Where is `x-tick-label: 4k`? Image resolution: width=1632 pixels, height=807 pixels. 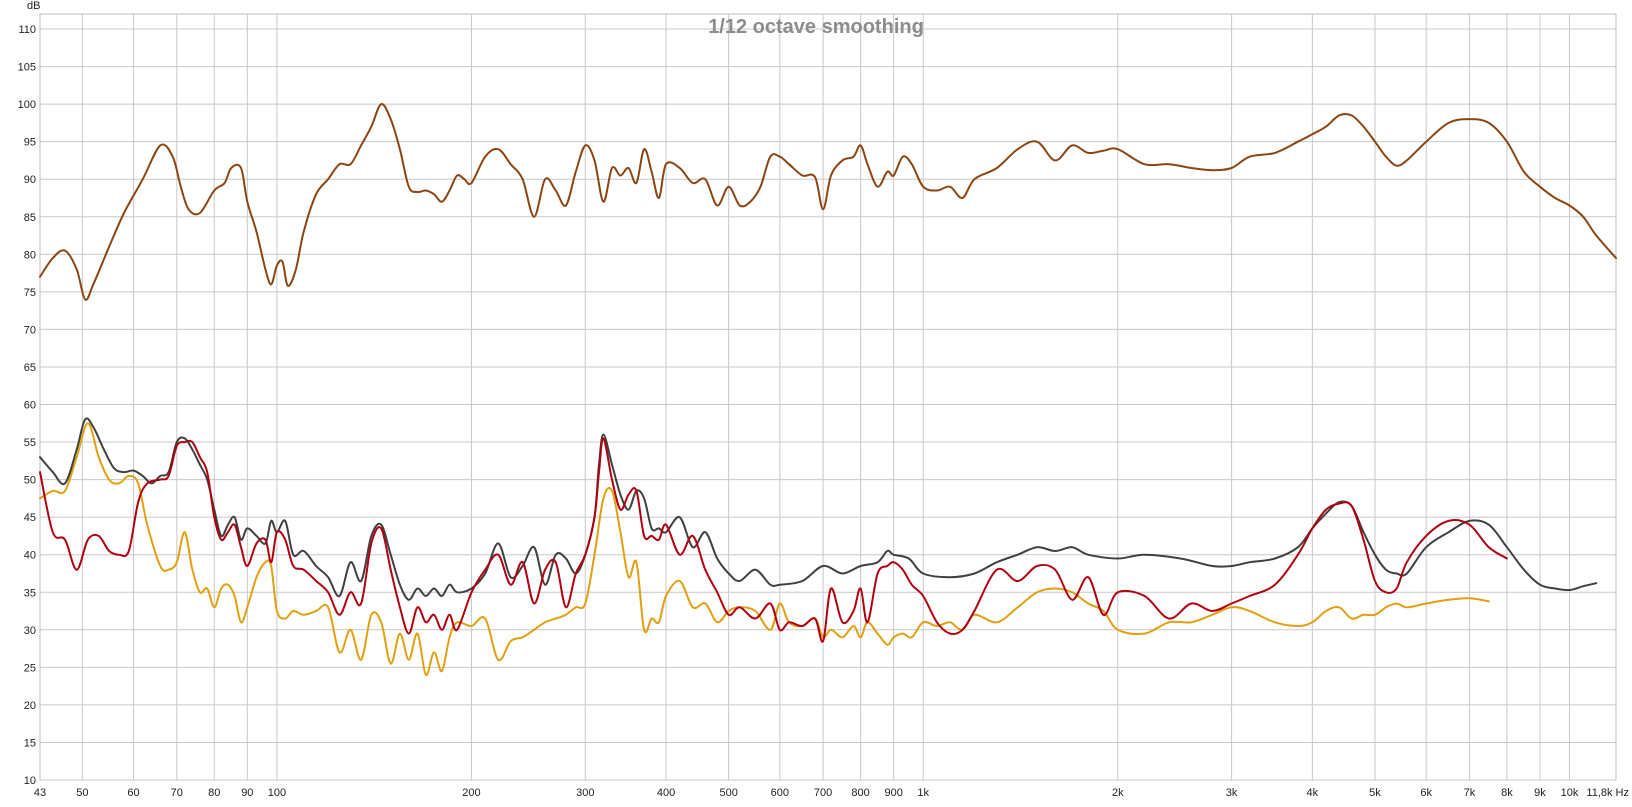
x-tick-label: 4k is located at coordinates (1313, 793).